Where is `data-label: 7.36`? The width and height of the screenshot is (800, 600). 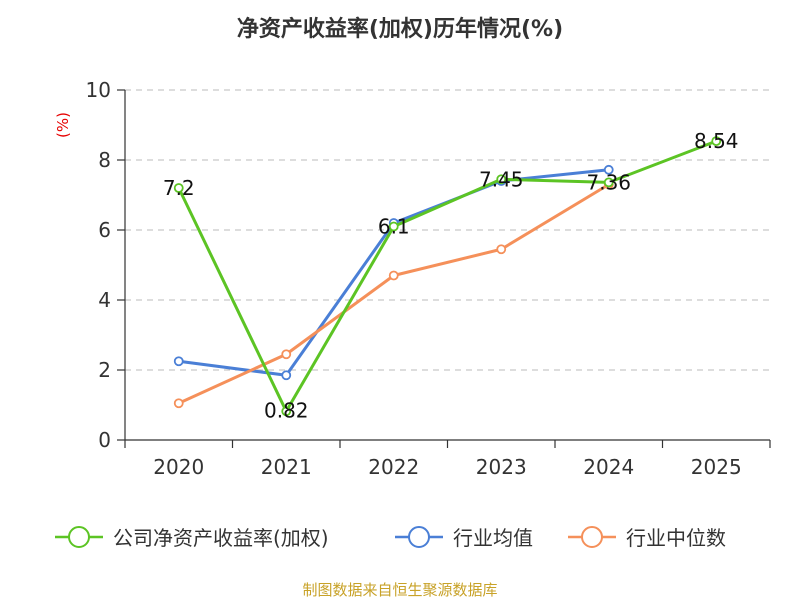 data-label: 7.36 is located at coordinates (608, 182).